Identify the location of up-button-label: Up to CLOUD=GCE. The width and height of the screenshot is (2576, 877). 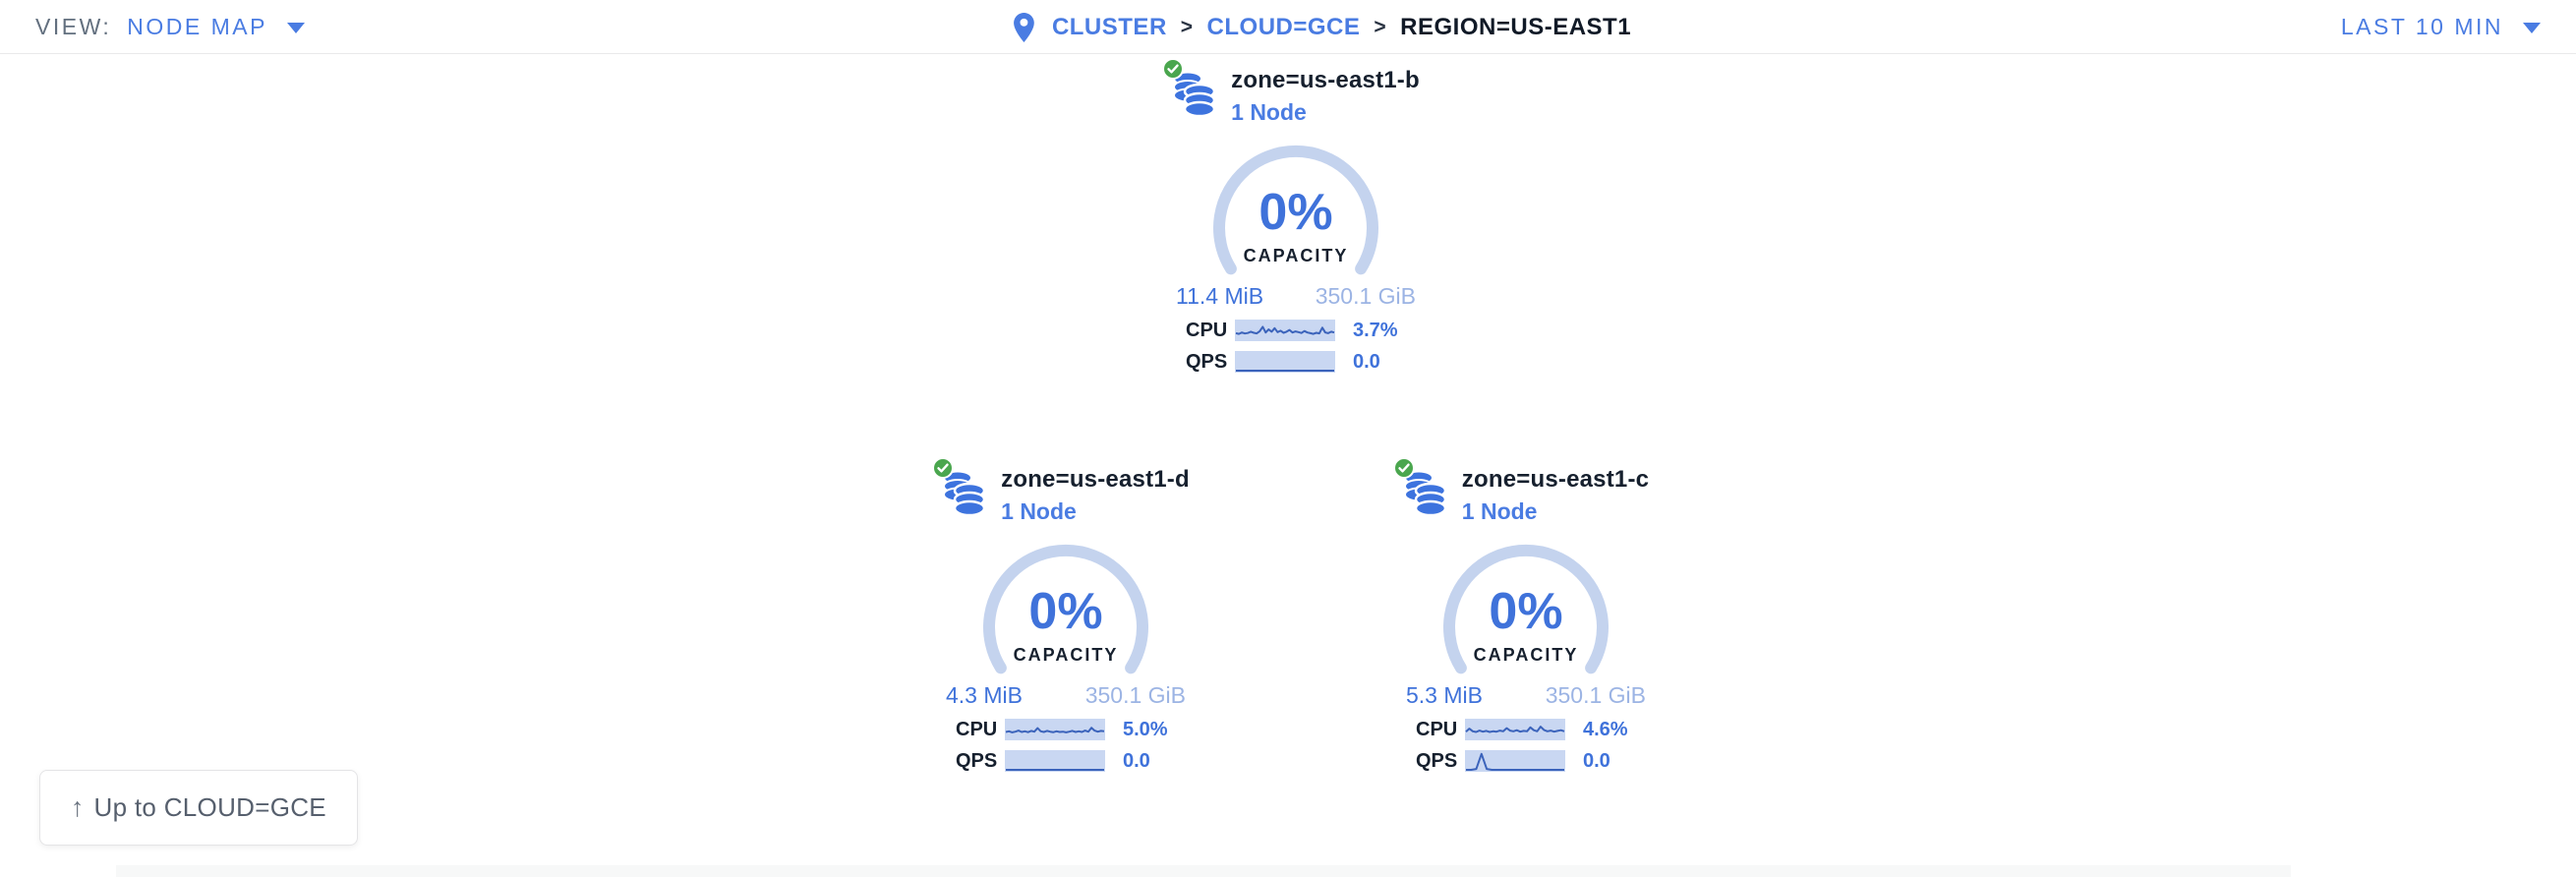
(209, 807).